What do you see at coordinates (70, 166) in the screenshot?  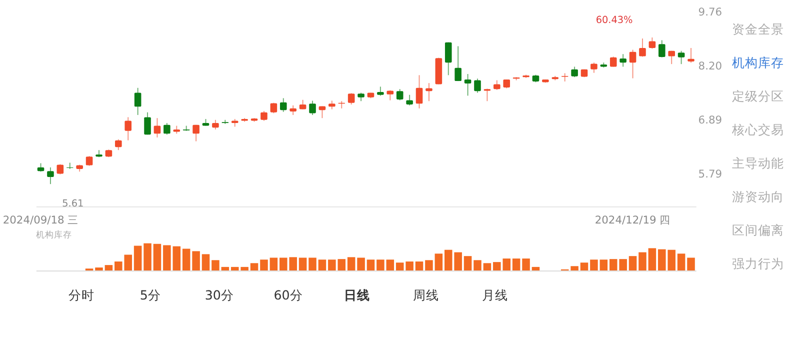 I see `candlestick` at bounding box center [70, 166].